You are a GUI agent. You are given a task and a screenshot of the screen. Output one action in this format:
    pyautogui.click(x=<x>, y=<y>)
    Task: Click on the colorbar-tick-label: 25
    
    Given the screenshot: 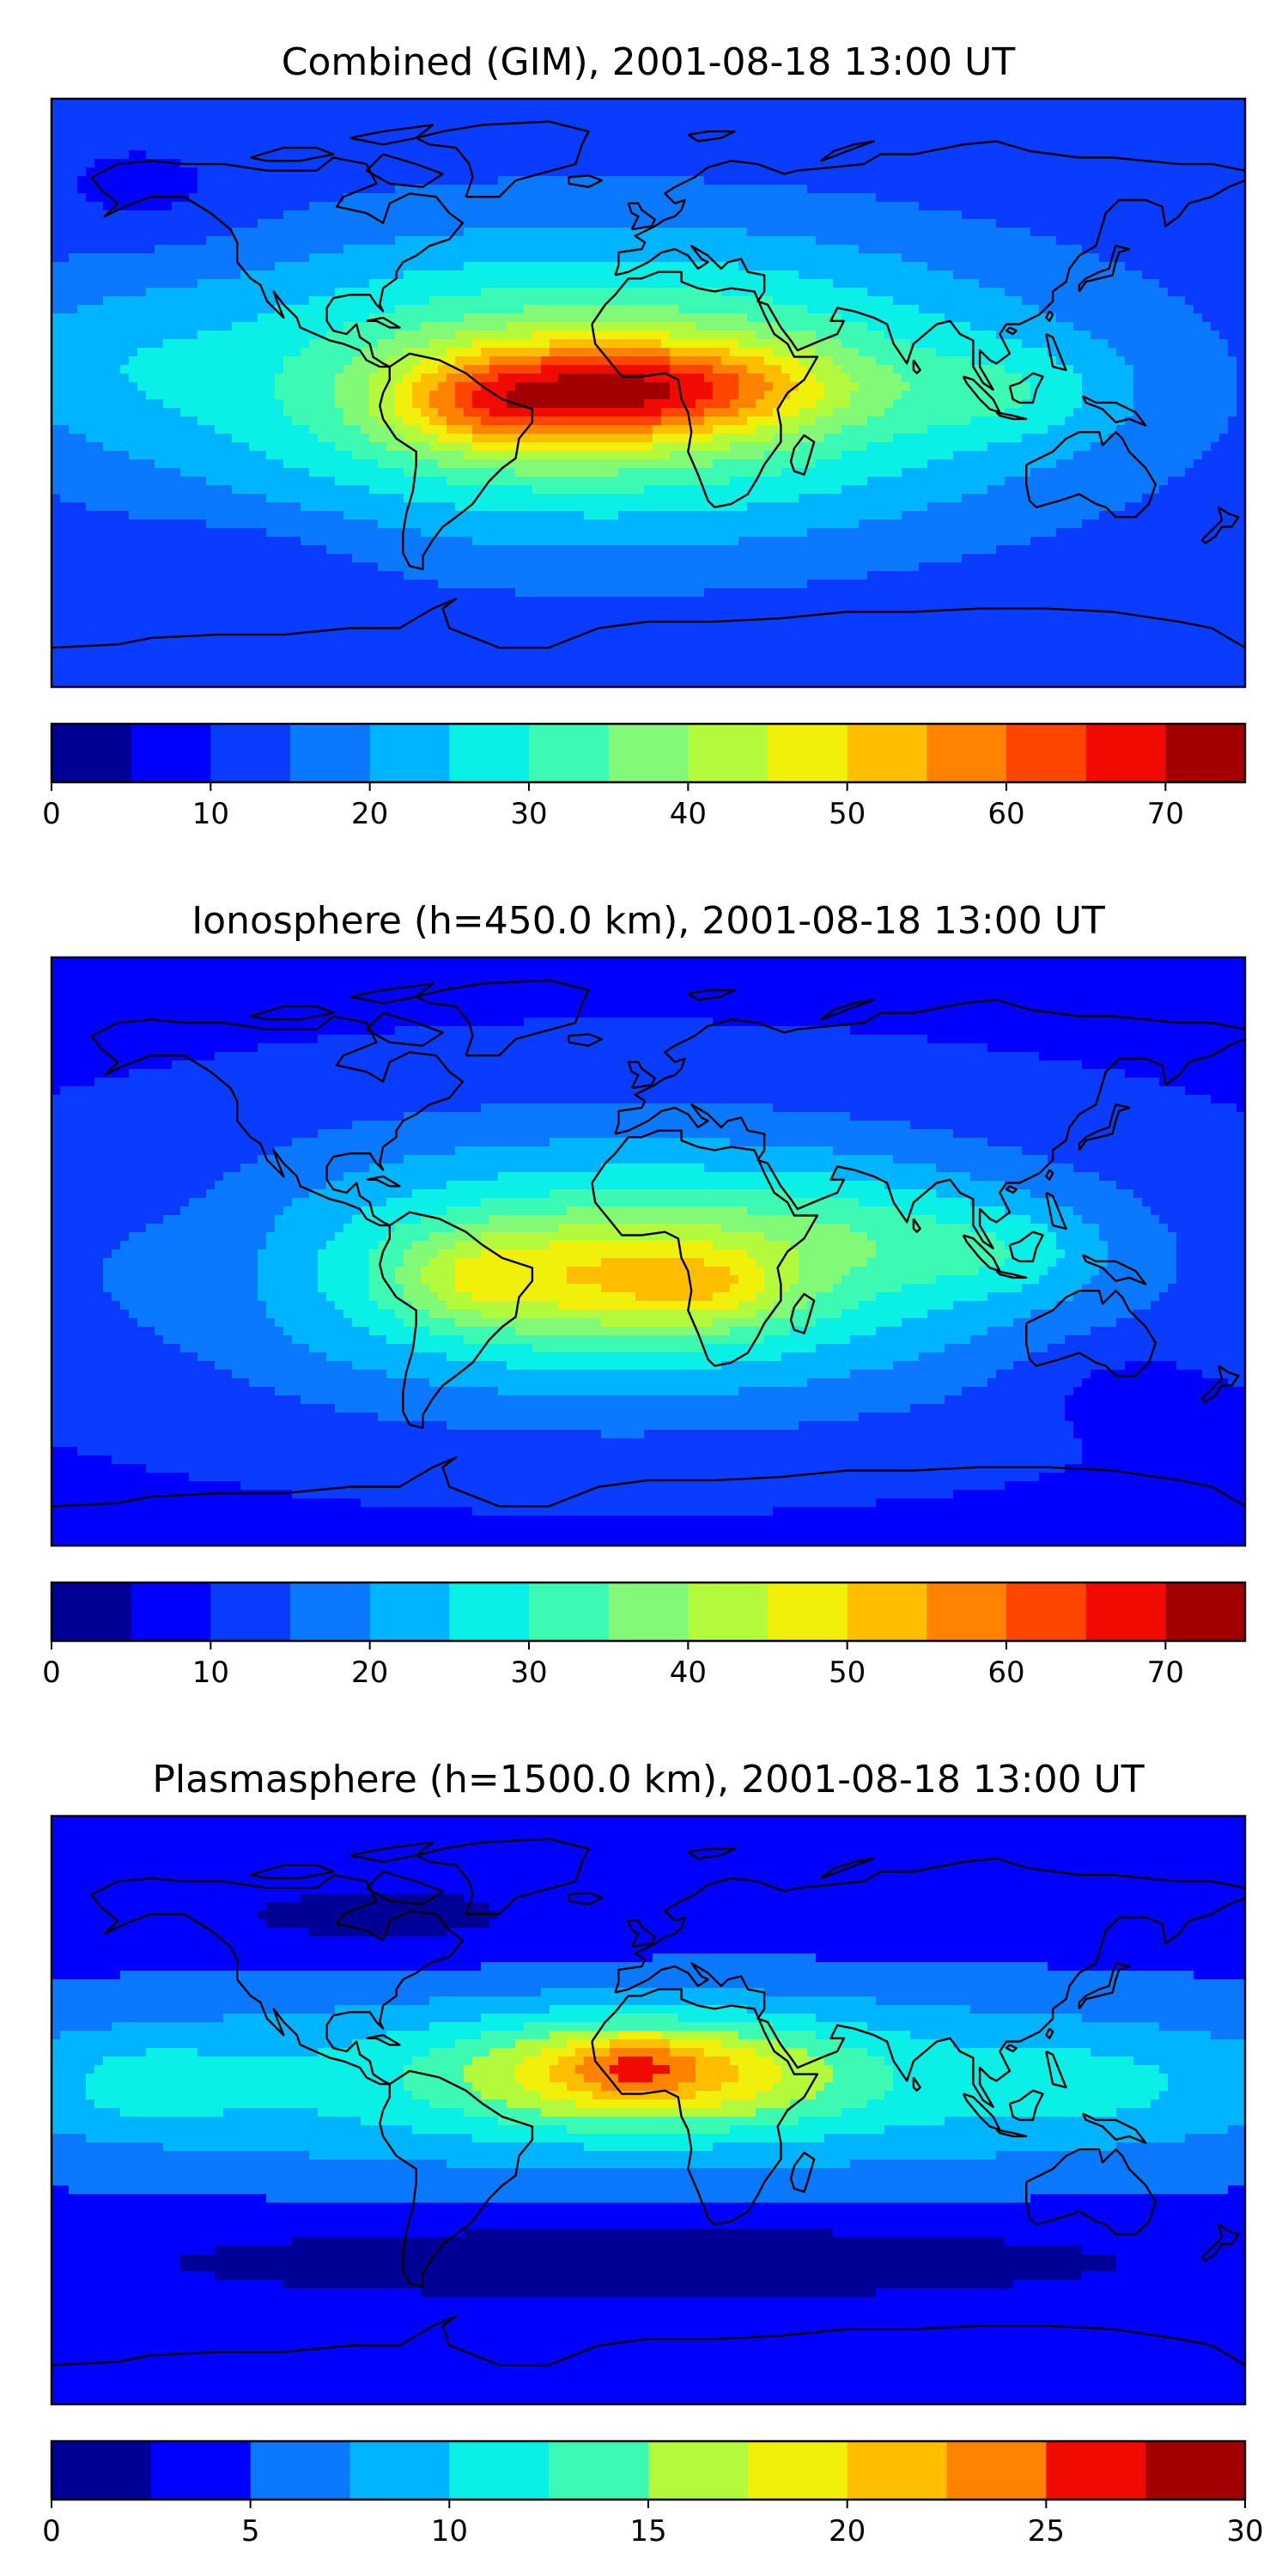 What is the action you would take?
    pyautogui.click(x=1046, y=2531)
    